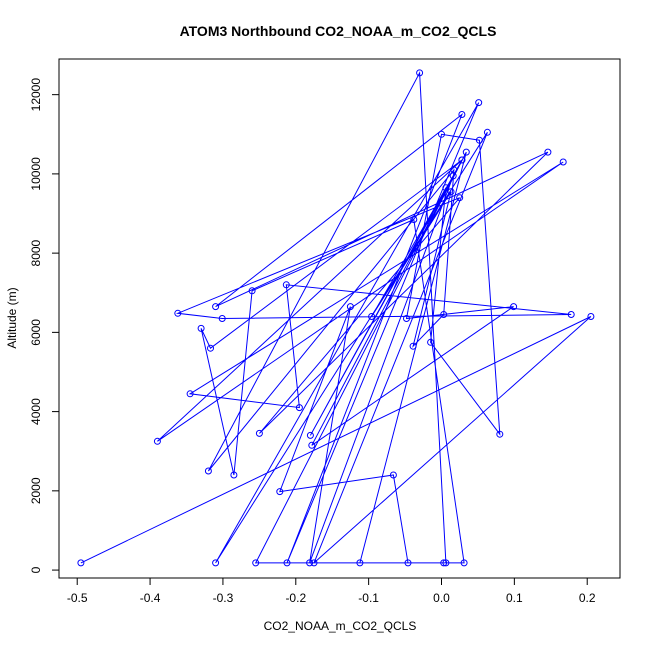 This screenshot has height=650, width=650. I want to click on y-axis: 0 2000 4000 6000 8000 10000 12000, so click(44, 325).